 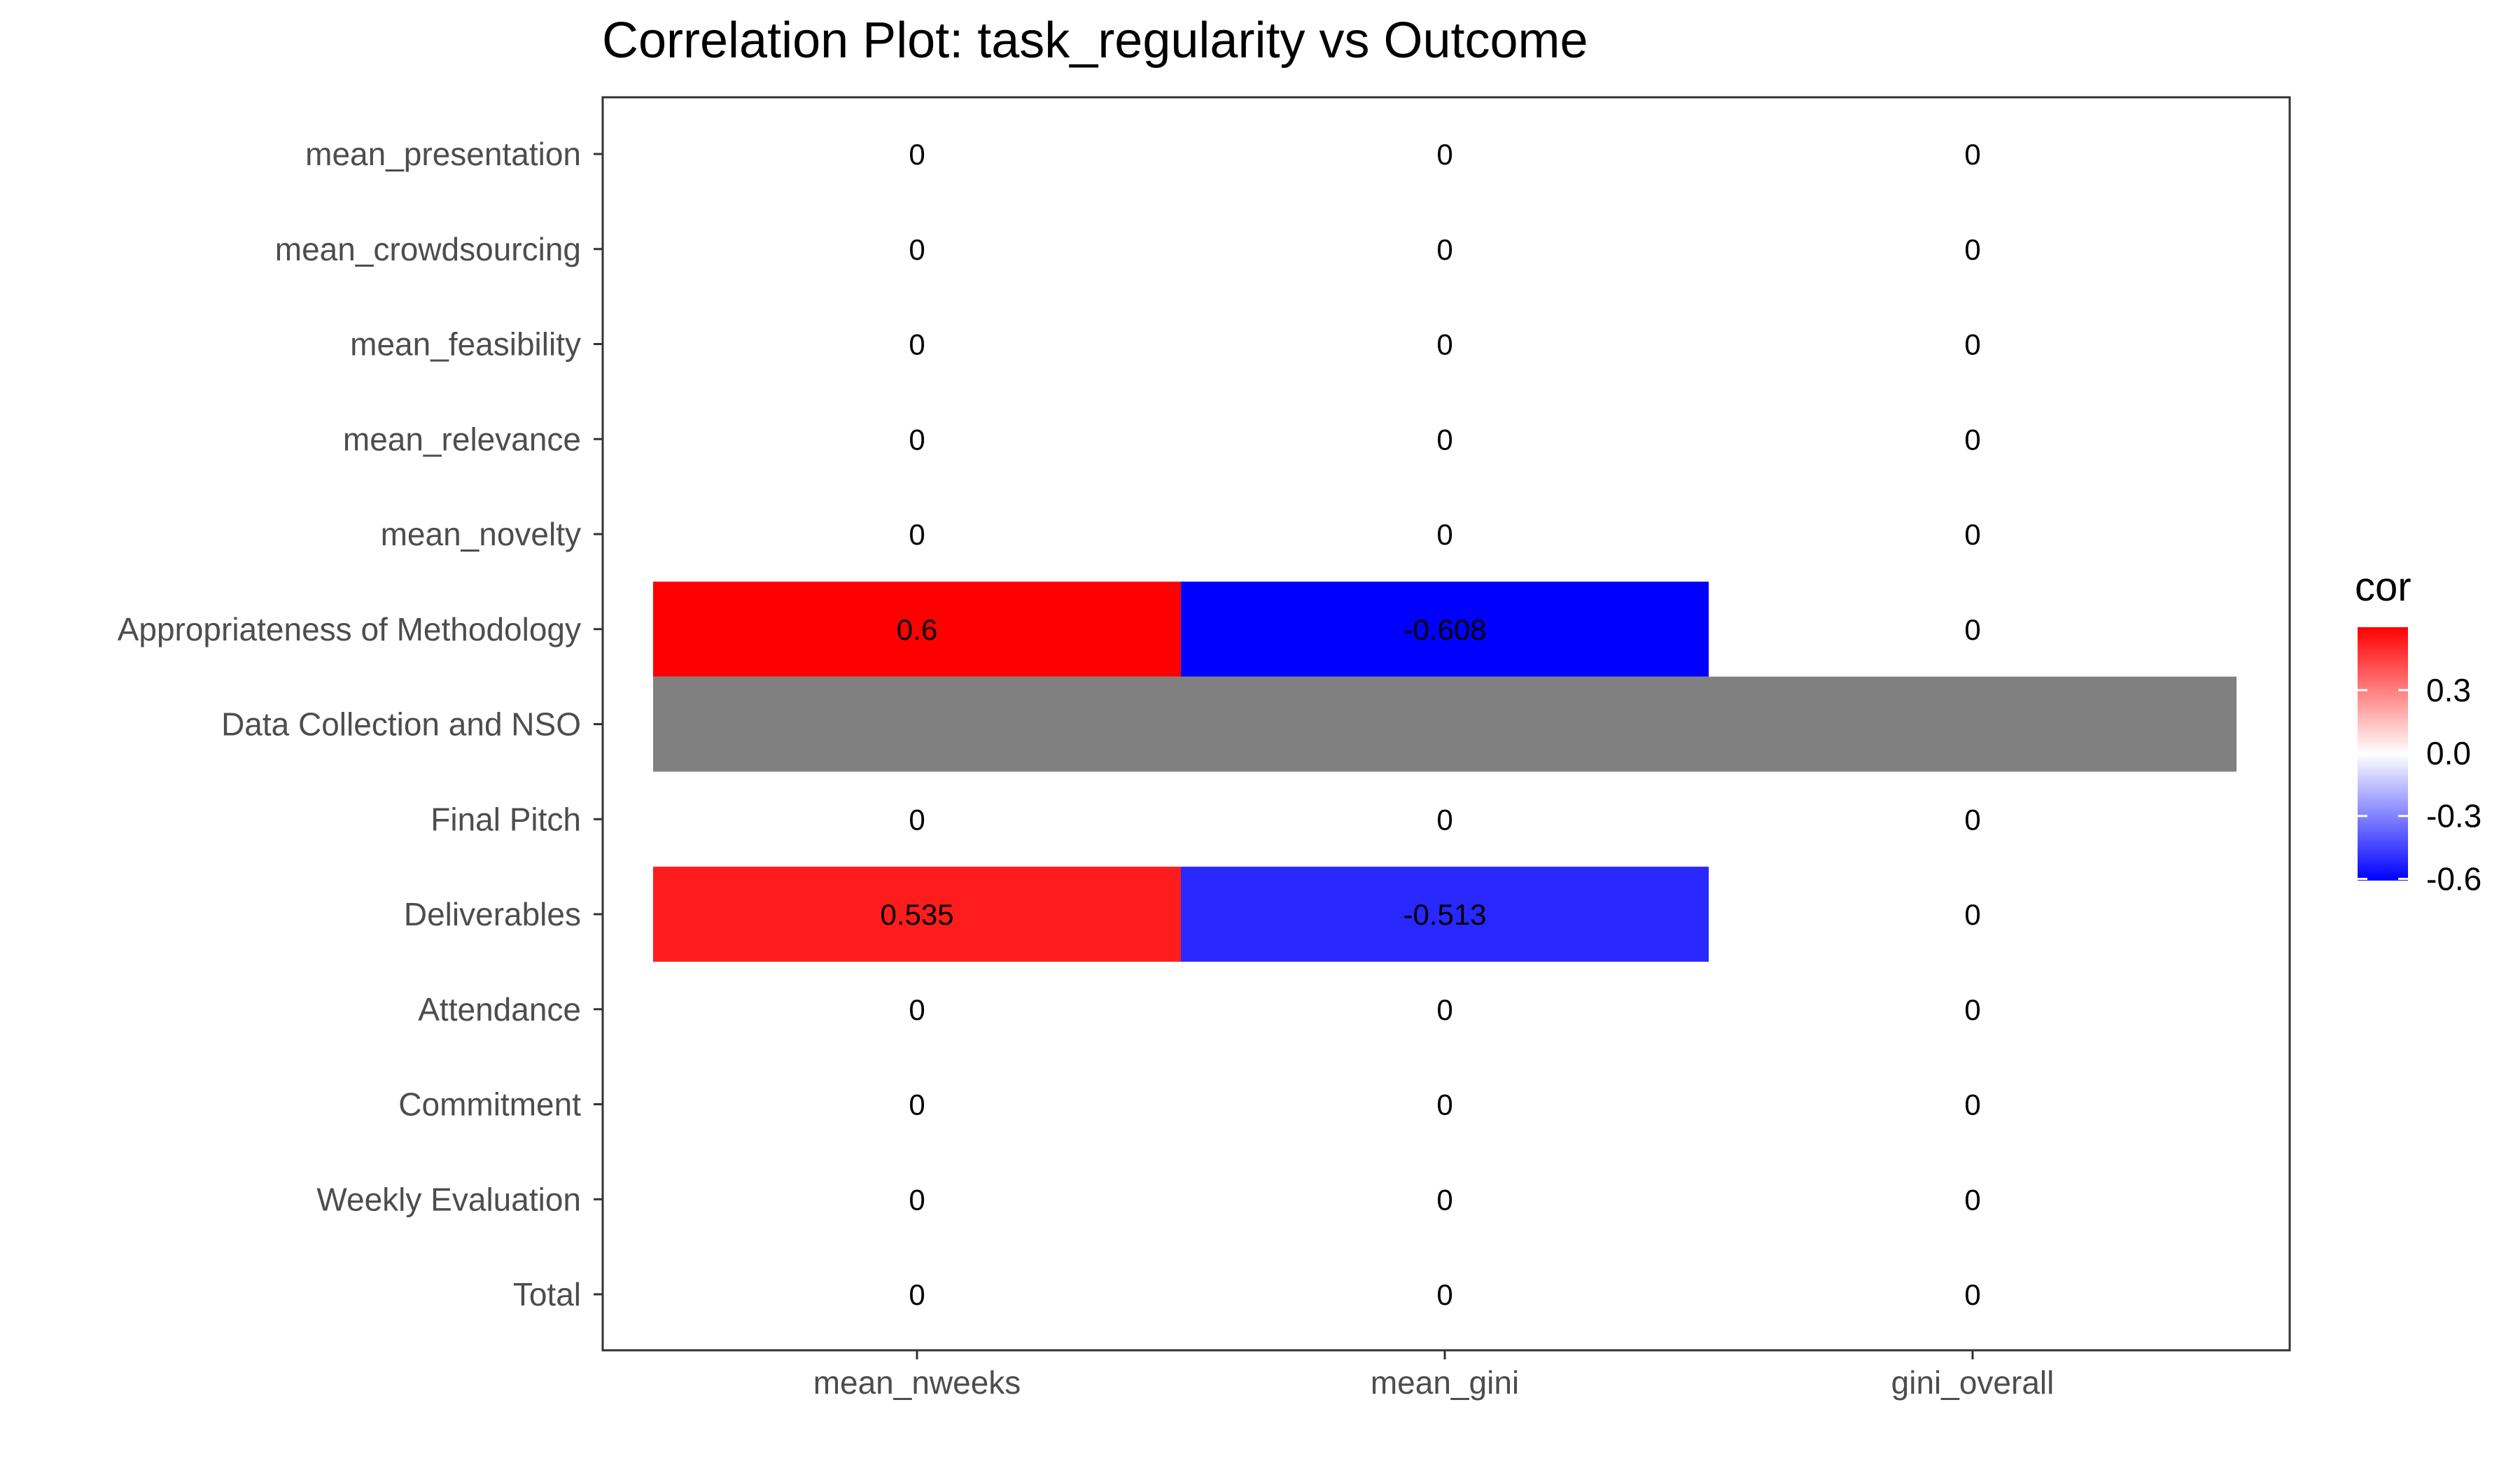 What do you see at coordinates (2454, 816) in the screenshot?
I see `legend-tick-label: -0.3` at bounding box center [2454, 816].